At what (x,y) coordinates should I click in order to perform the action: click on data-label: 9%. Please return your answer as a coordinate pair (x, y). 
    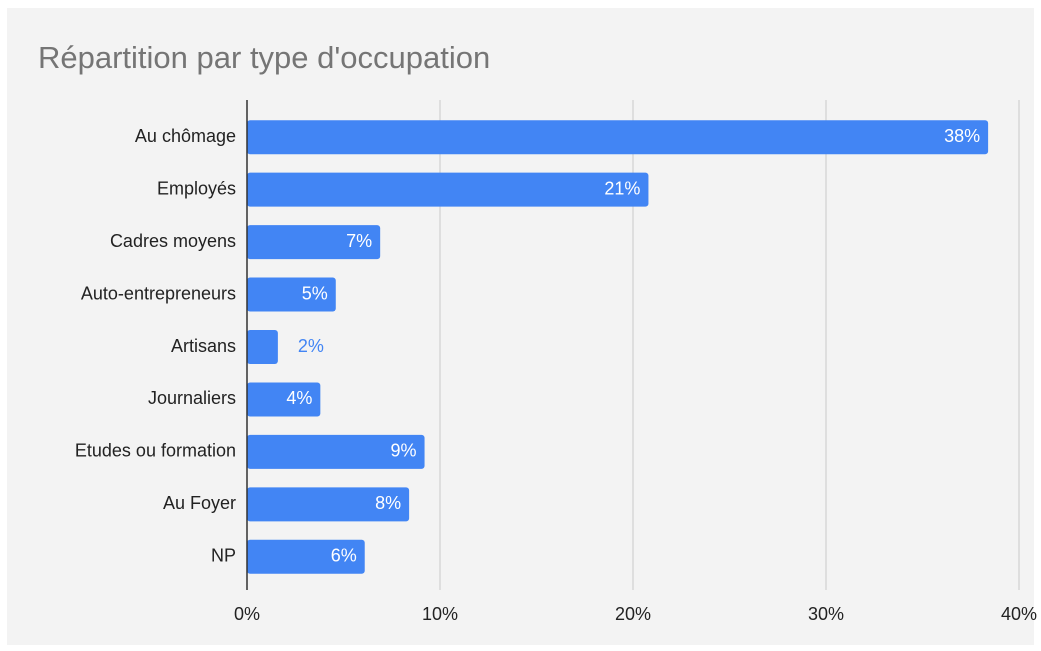
    Looking at the image, I should click on (404, 451).